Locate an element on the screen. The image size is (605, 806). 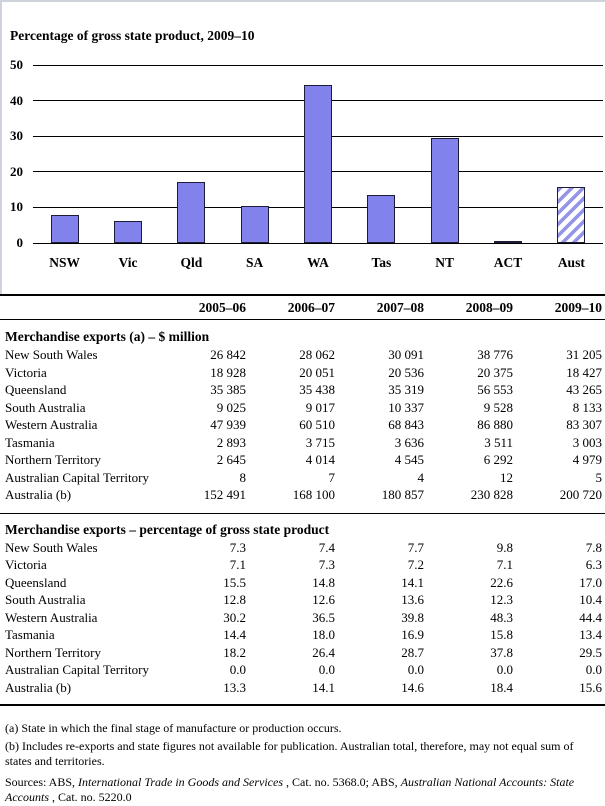
y-tick-label: 30 is located at coordinates (16, 136).